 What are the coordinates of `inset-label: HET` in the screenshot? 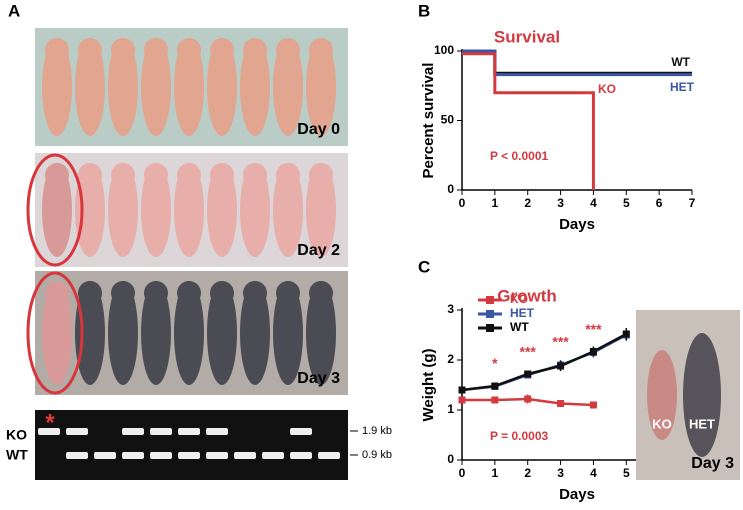 It's located at (702, 423).